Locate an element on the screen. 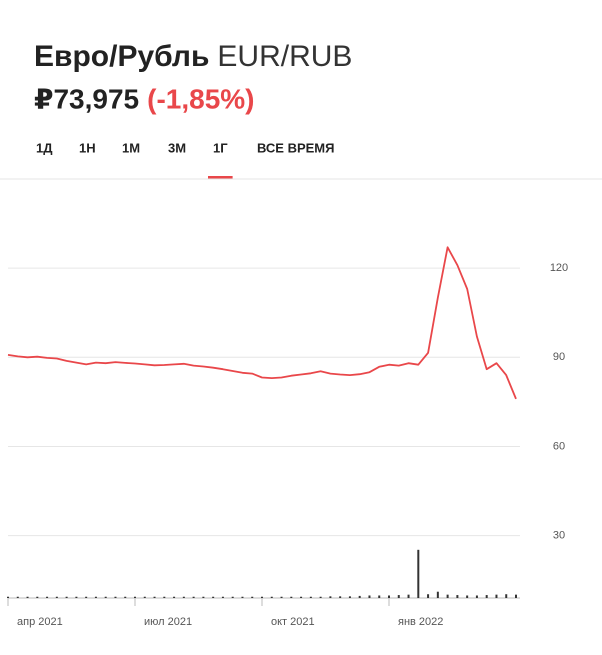  x-tick-label: янв 2022 is located at coordinates (420, 622).